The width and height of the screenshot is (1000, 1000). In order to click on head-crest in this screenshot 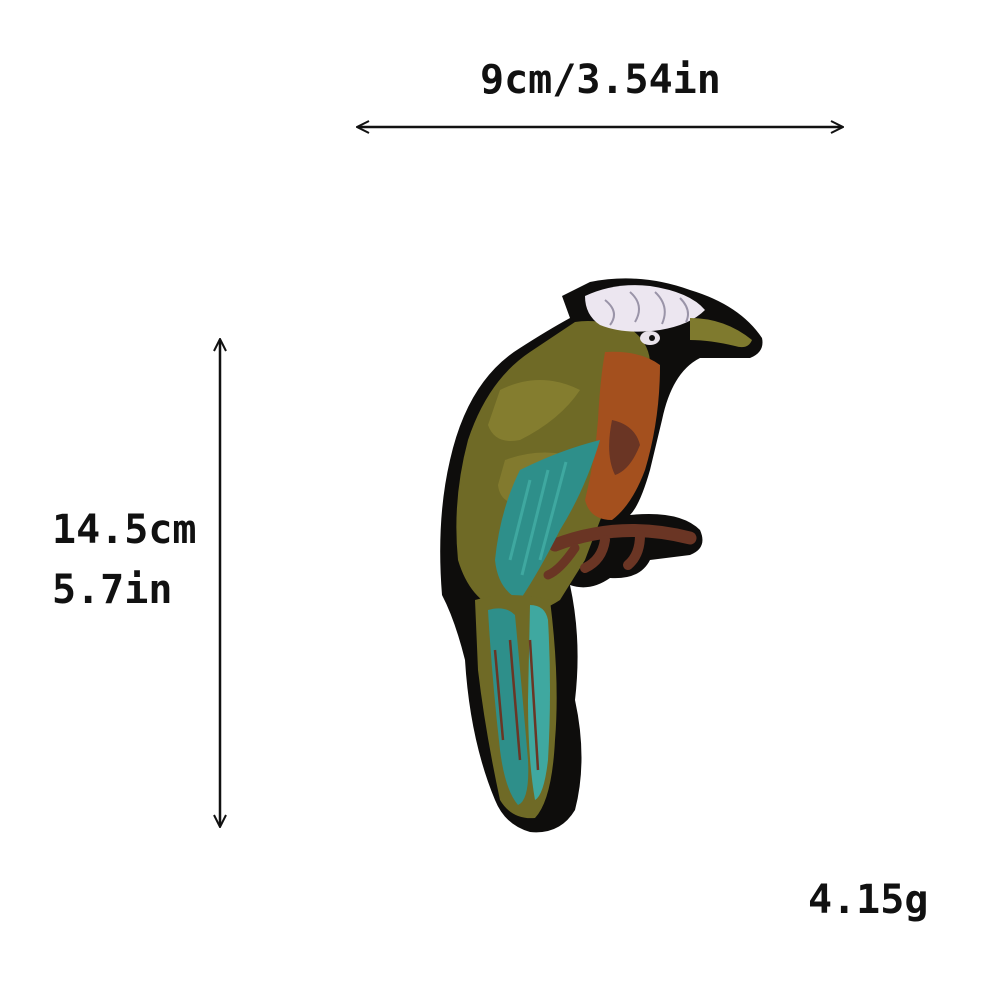, I will do `click(645, 308)`.